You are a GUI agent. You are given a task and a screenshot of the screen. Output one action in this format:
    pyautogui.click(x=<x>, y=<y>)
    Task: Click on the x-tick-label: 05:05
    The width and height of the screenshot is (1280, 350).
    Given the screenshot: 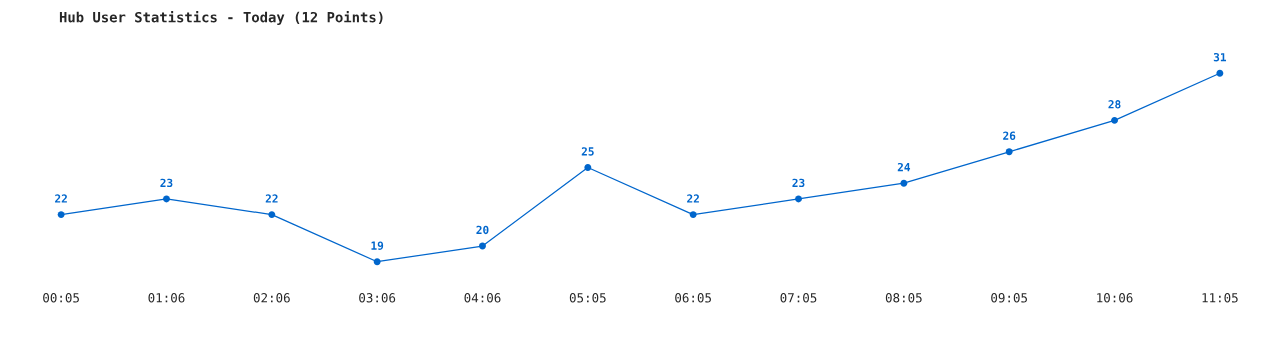 What is the action you would take?
    pyautogui.click(x=587, y=298)
    